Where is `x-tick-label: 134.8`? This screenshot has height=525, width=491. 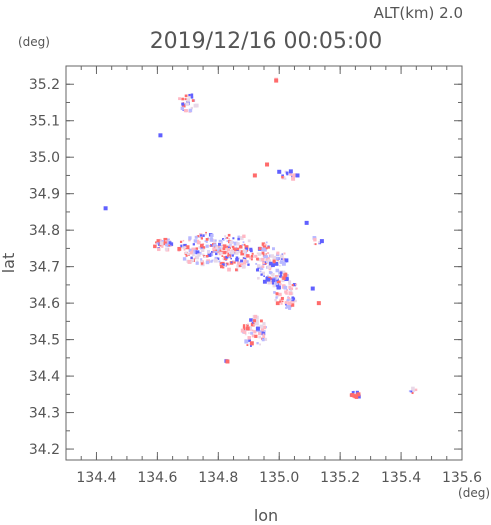
x-tick-label: 134.8 is located at coordinates (218, 478).